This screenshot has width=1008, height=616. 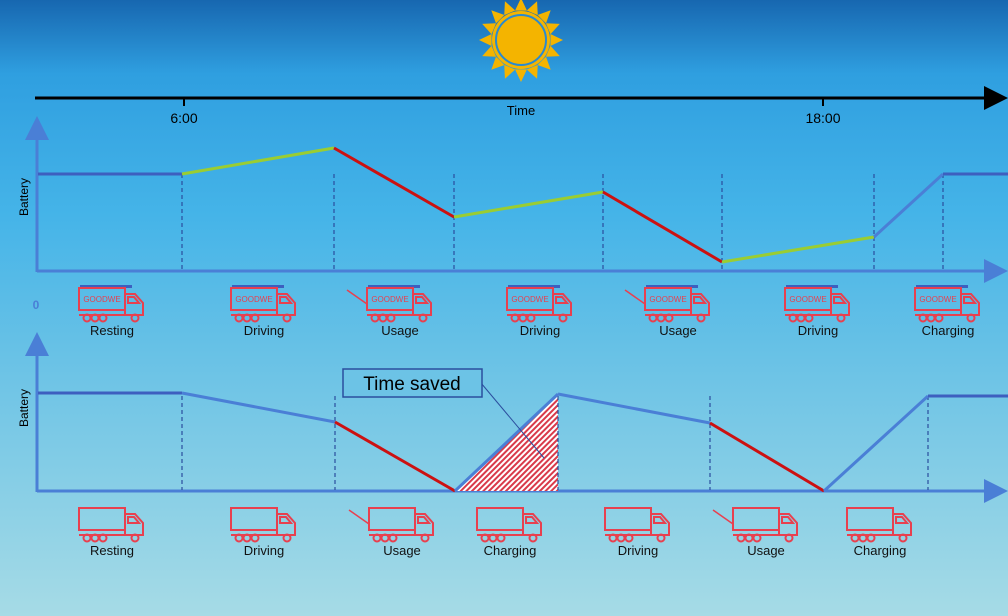 I want to click on tick-18pm: 18:00, so click(x=822, y=118).